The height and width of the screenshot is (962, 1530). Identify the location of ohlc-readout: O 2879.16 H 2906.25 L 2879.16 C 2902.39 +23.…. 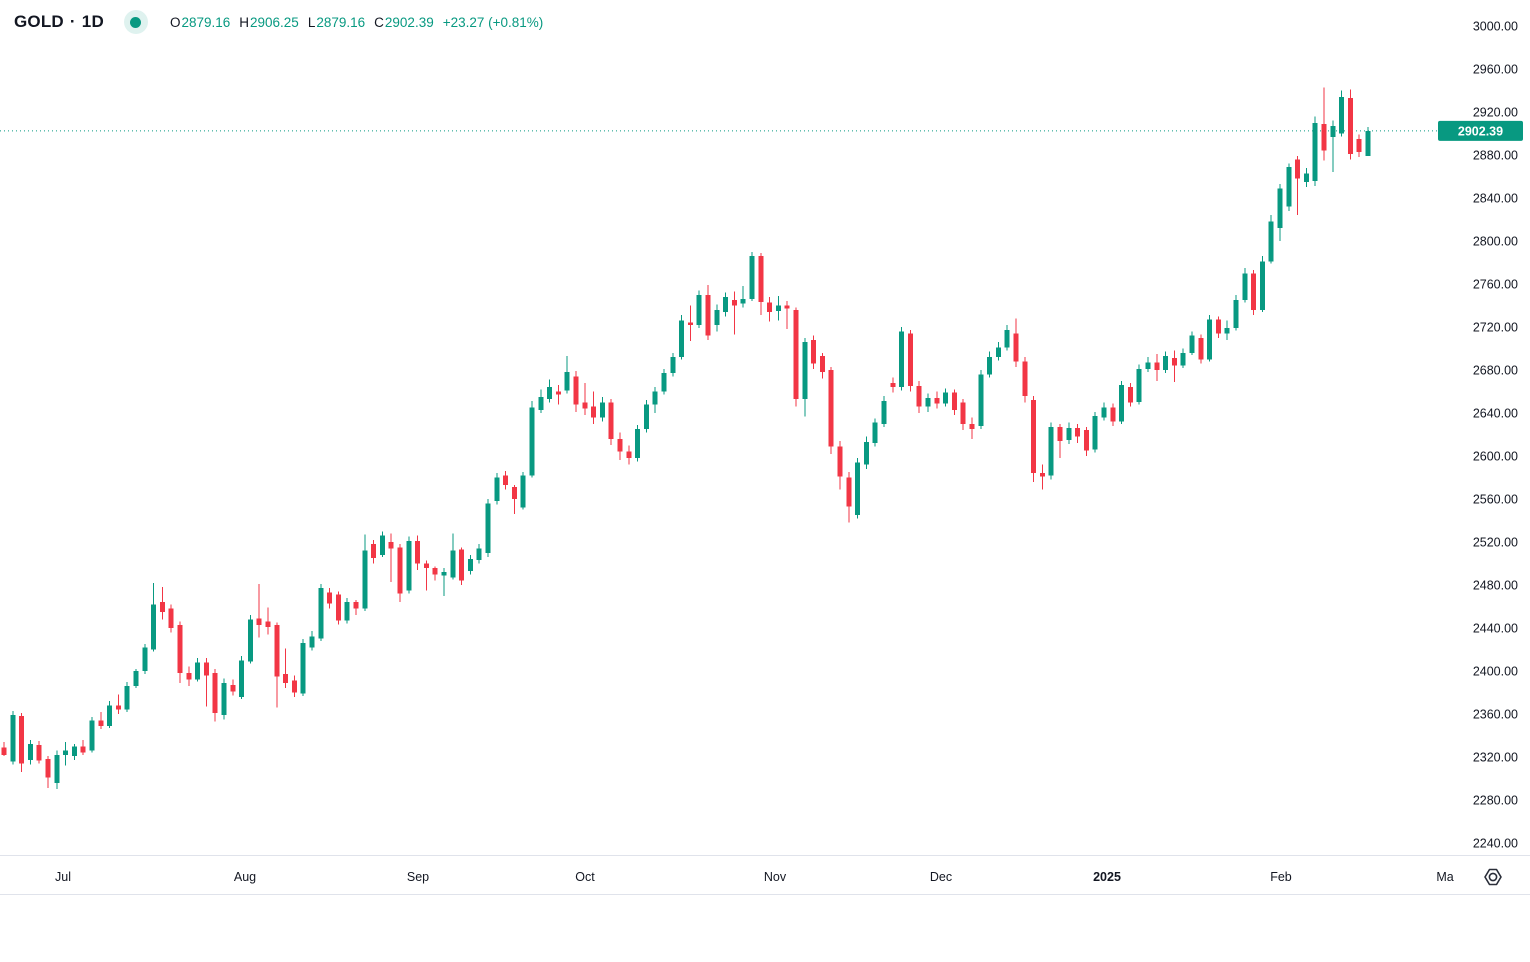
(356, 22).